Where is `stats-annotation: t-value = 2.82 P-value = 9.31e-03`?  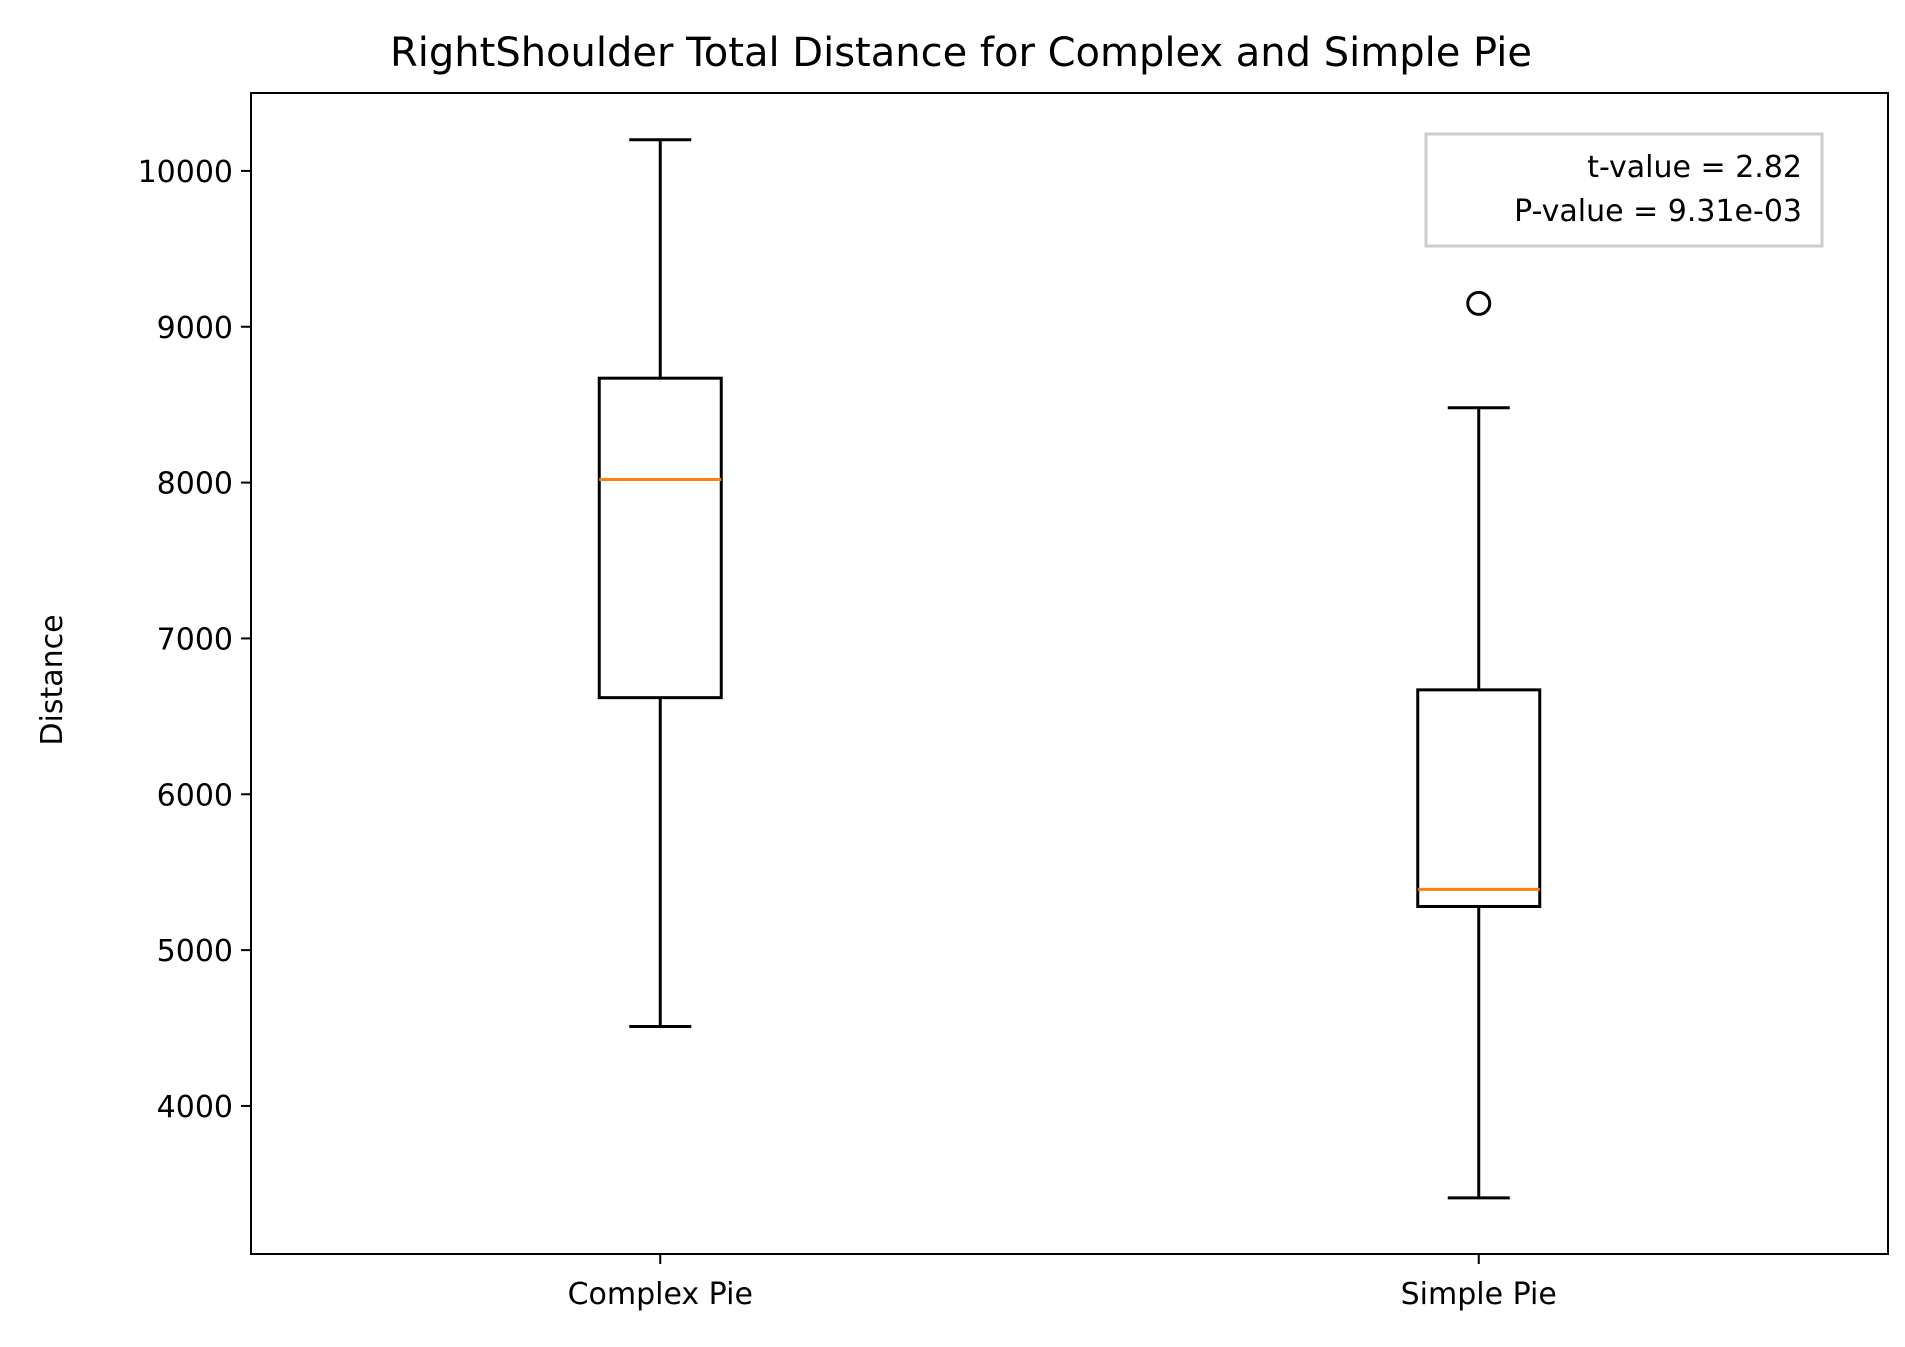
stats-annotation: t-value = 2.82 P-value = 9.31e-03 is located at coordinates (1624, 190).